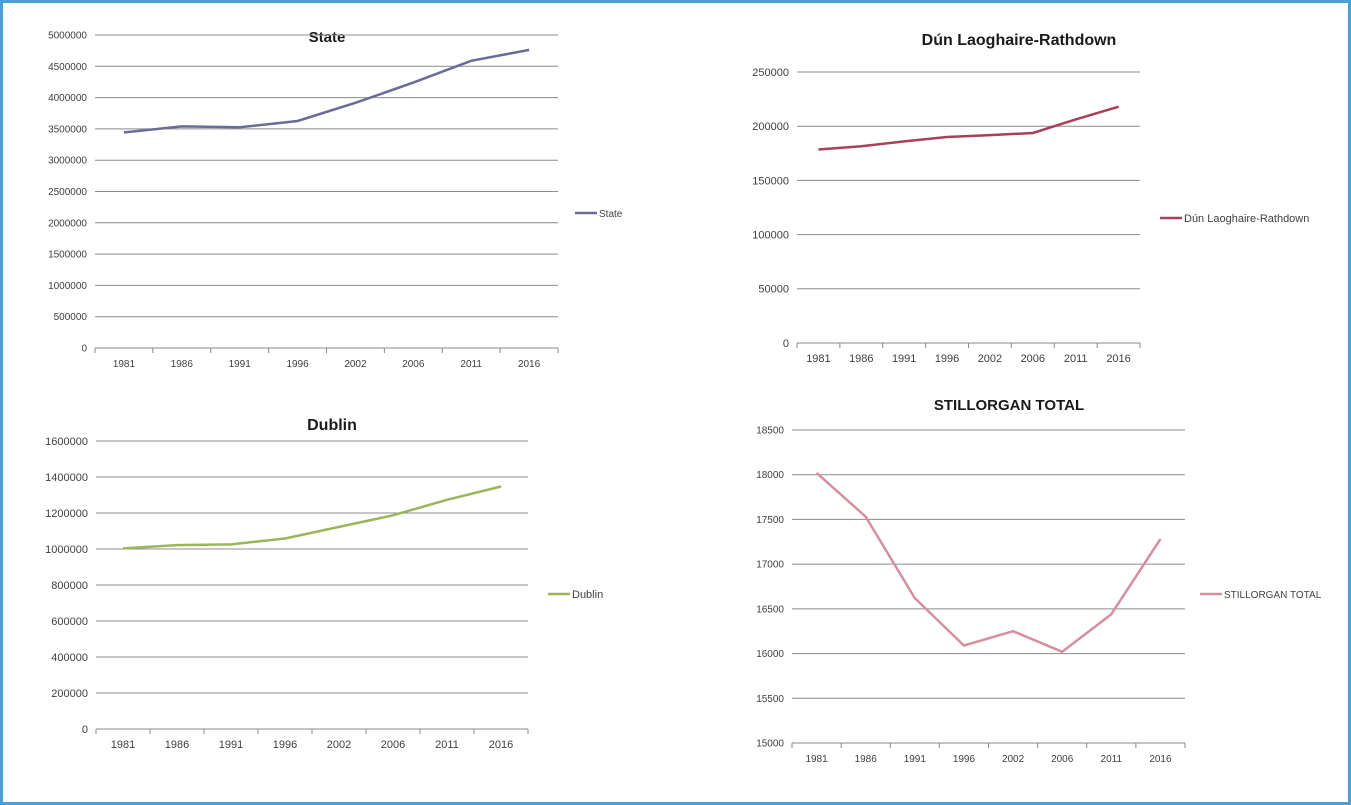 This screenshot has height=805, width=1351. I want to click on y-tick-label: 18000, so click(770, 475).